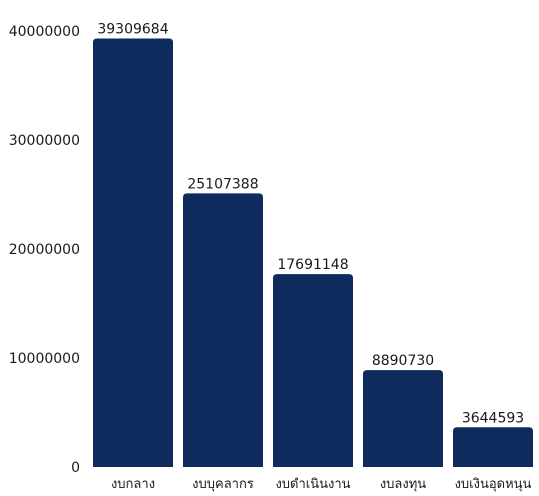  What do you see at coordinates (133, 484) in the screenshot?
I see `x-tick-label: งบกลาง` at bounding box center [133, 484].